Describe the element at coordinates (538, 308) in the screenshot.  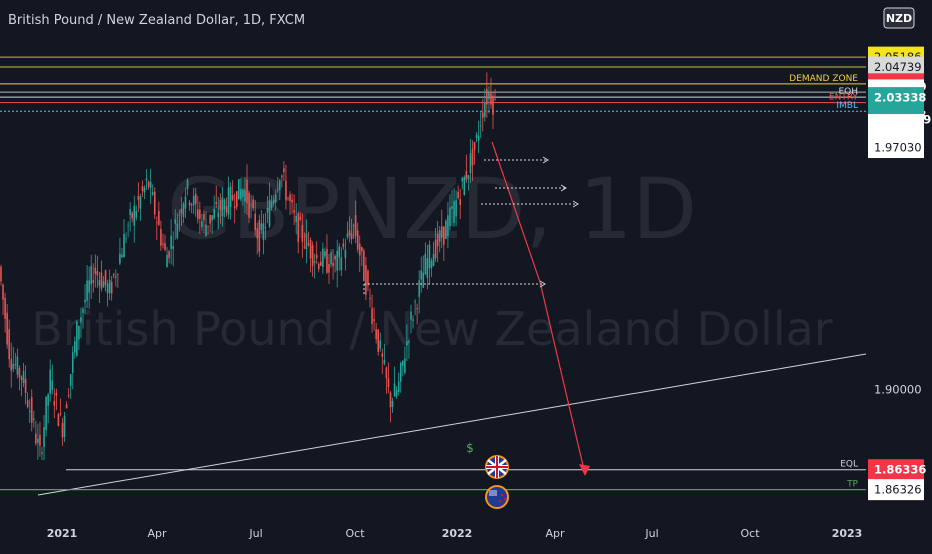
I see `projection-arrow` at that location.